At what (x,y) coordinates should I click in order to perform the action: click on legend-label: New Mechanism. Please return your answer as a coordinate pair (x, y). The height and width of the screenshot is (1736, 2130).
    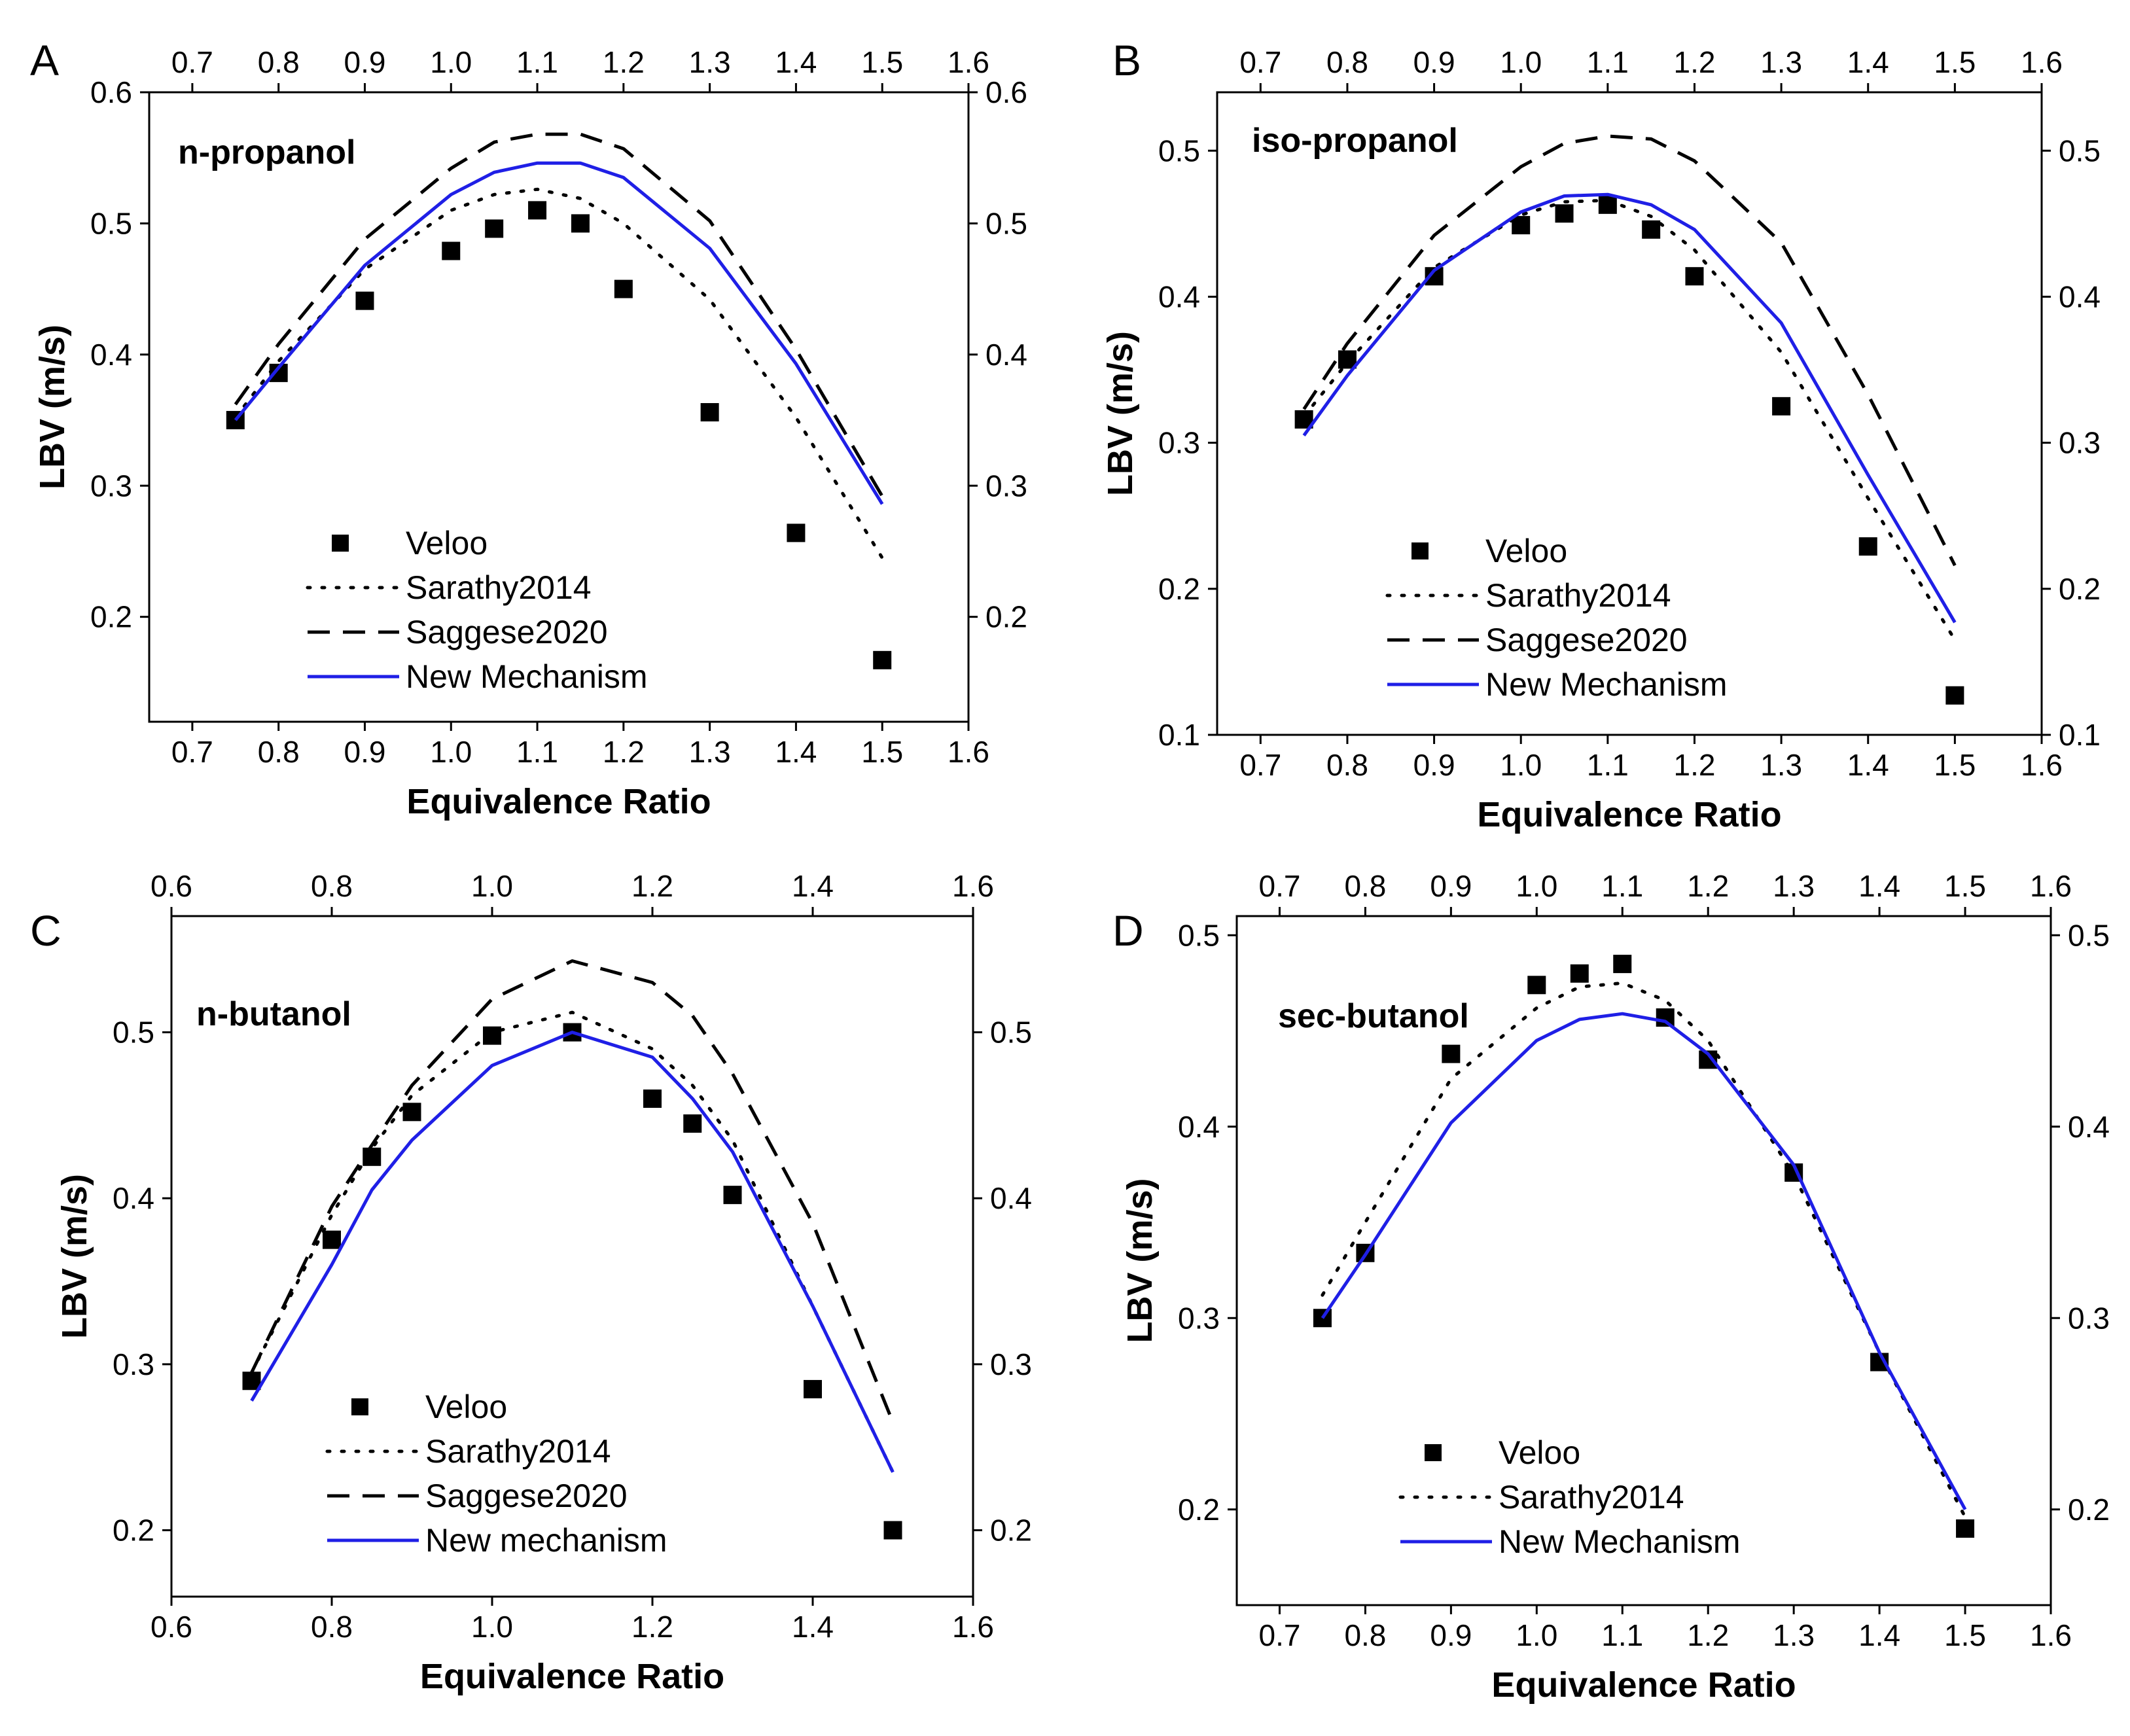
    Looking at the image, I should click on (1620, 1542).